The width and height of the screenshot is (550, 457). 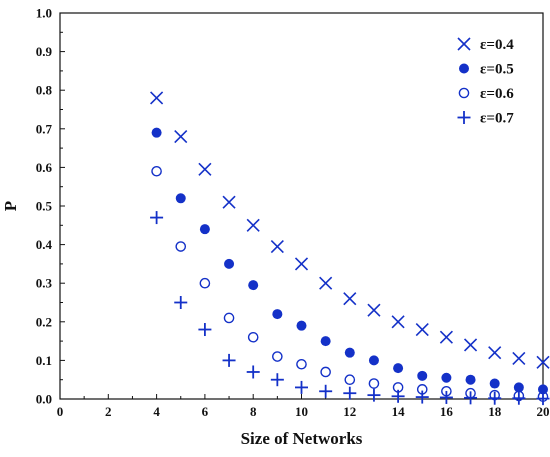 What do you see at coordinates (108, 411) in the screenshot?
I see `x-tick-label: 2` at bounding box center [108, 411].